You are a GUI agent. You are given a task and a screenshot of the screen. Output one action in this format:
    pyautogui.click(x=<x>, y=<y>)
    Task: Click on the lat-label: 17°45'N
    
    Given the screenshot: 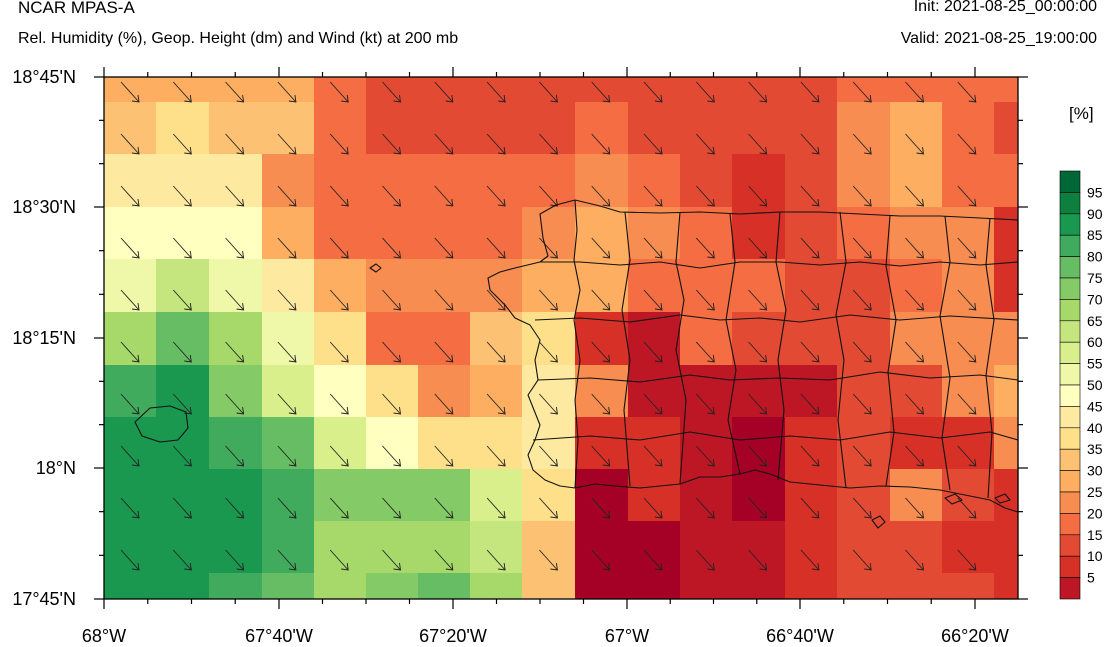 What is the action you would take?
    pyautogui.click(x=44, y=599)
    